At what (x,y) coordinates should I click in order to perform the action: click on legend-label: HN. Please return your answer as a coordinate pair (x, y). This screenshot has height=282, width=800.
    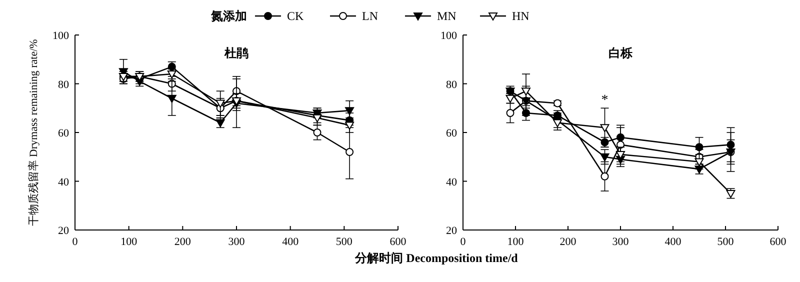
    Looking at the image, I should click on (521, 16).